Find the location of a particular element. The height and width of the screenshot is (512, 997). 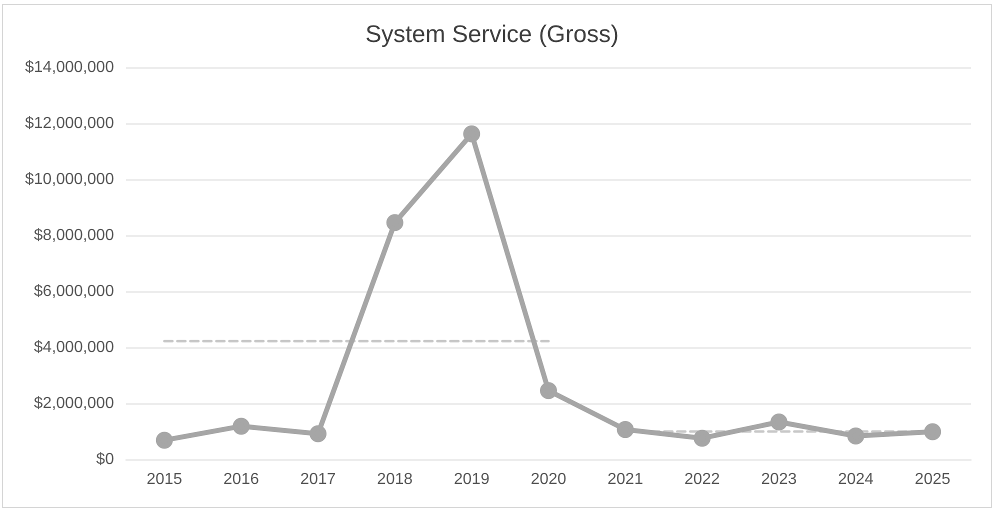

x-tick-label: 2024 is located at coordinates (856, 479).